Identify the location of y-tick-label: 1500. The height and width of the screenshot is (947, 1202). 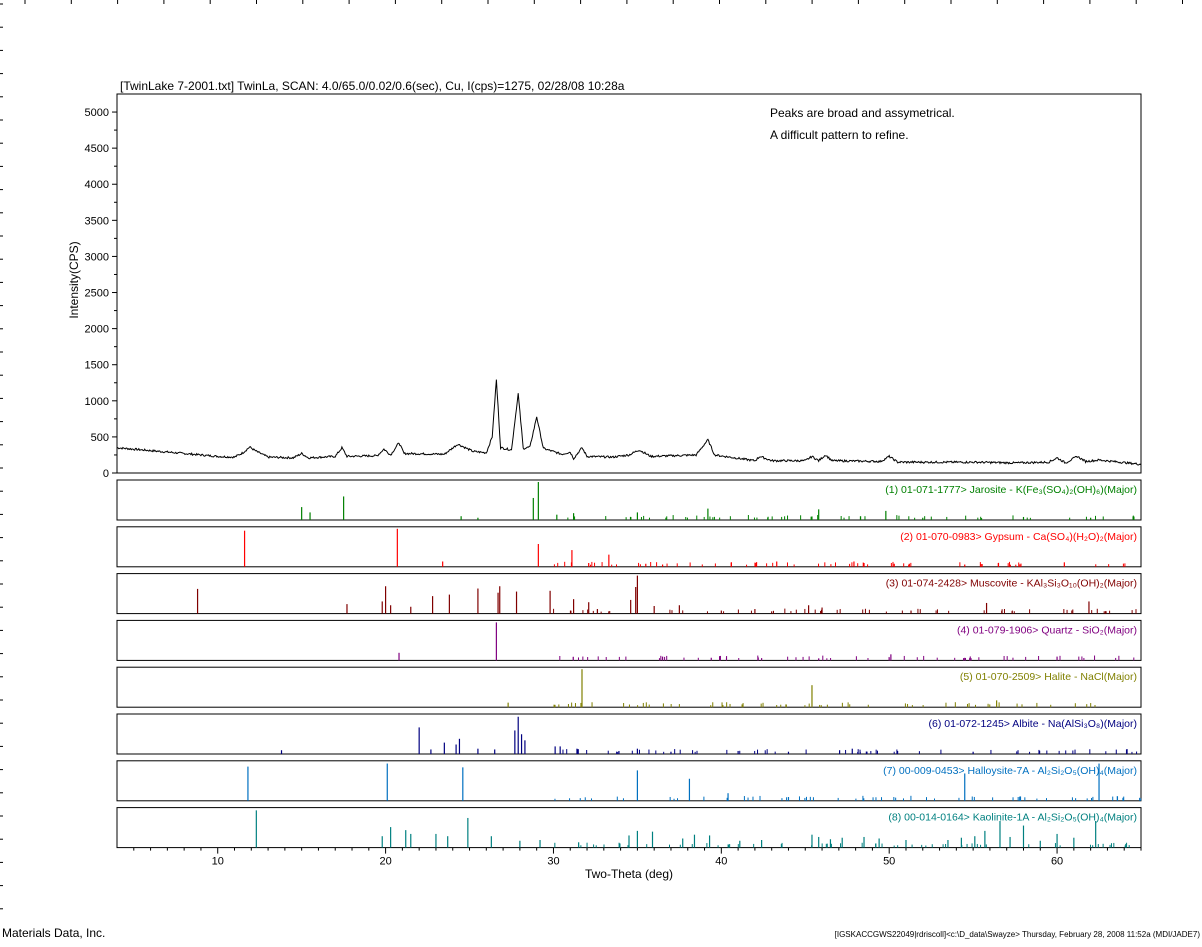
(97, 366).